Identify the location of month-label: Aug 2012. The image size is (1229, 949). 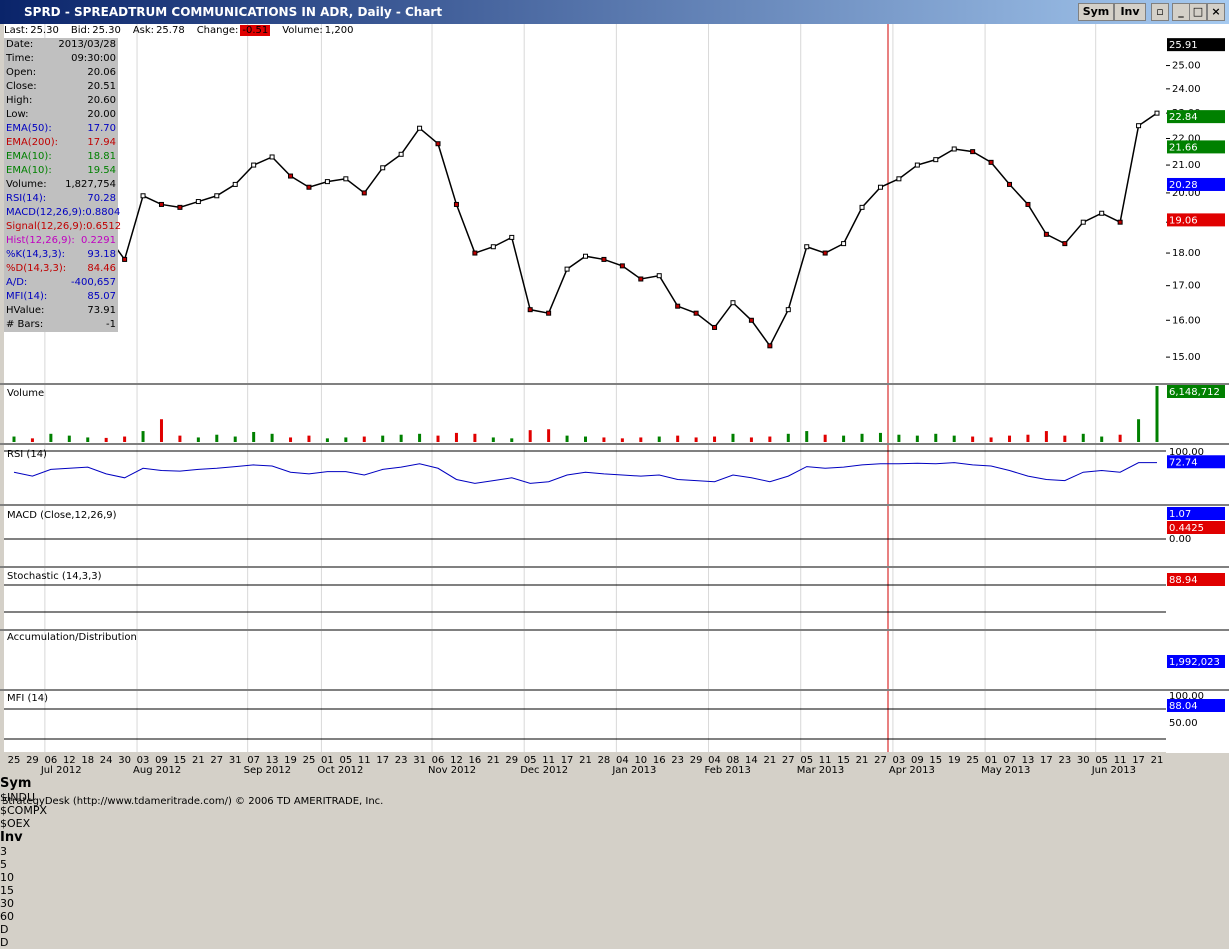
(157, 770).